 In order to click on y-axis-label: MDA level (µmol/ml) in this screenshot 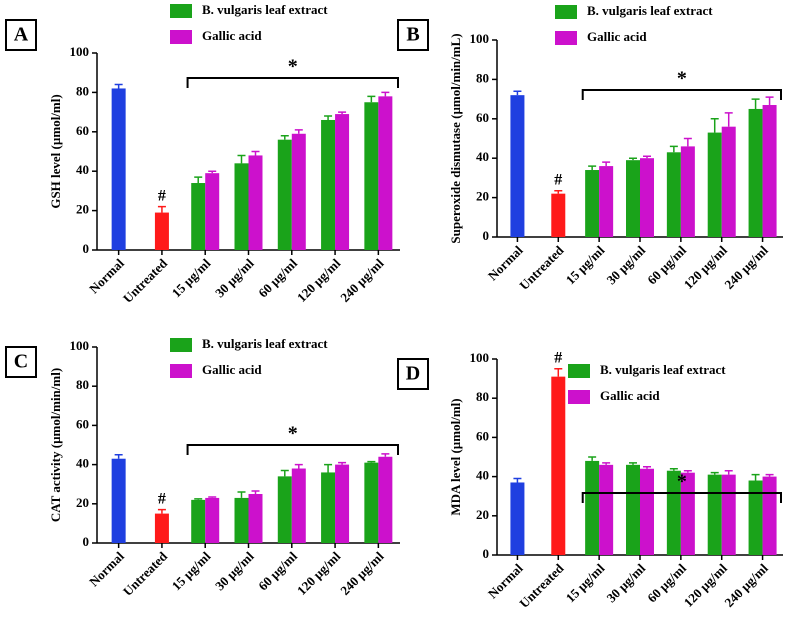, I will do `click(455, 456)`.